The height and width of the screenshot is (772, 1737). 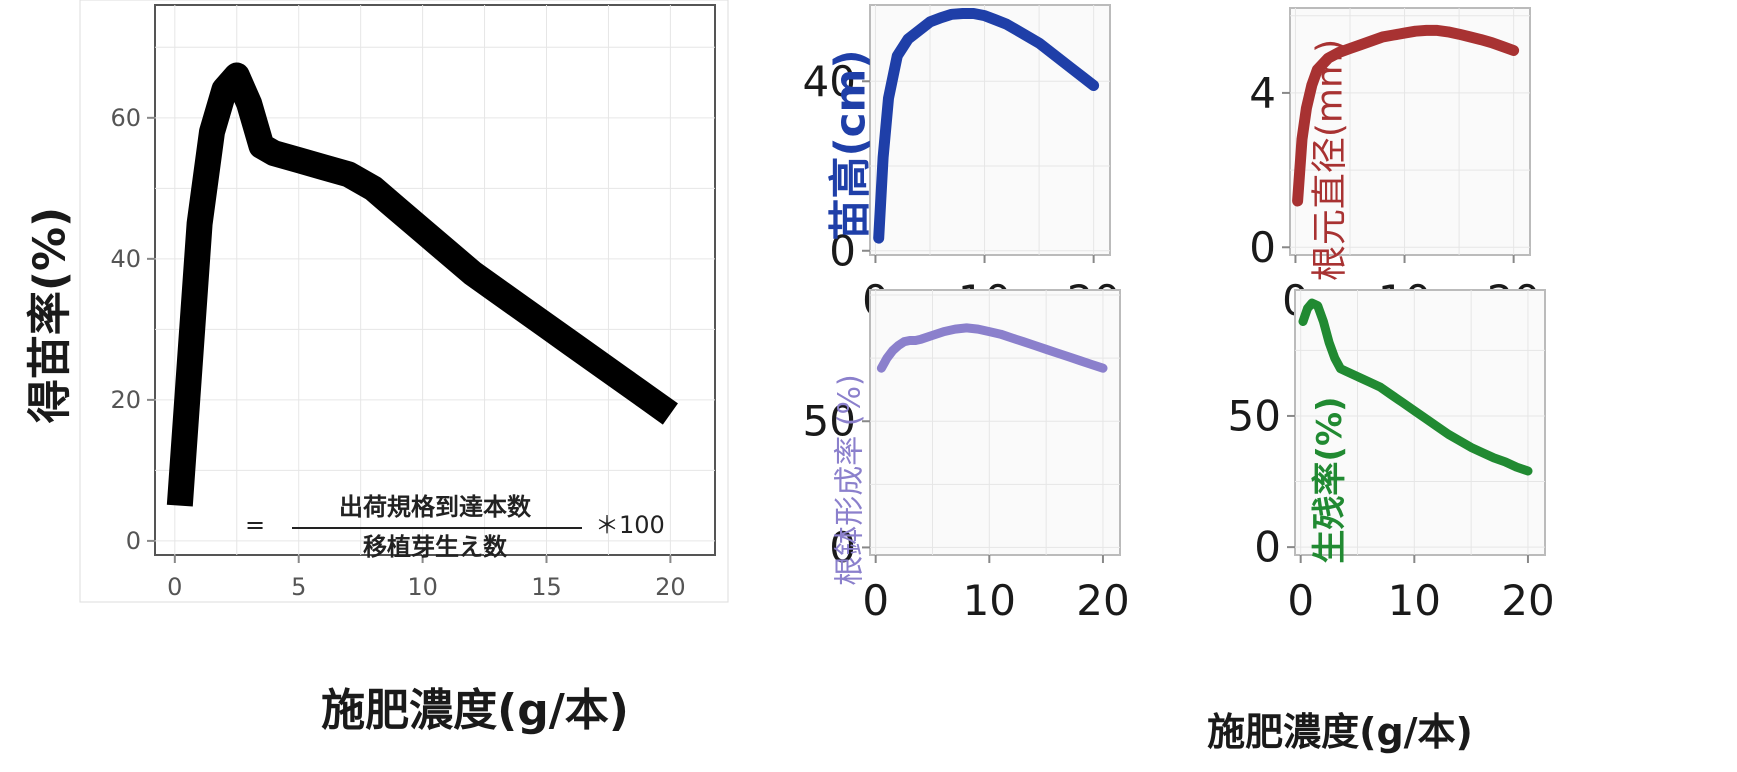 I want to click on height-y-tick-label: 0, so click(x=842, y=250).